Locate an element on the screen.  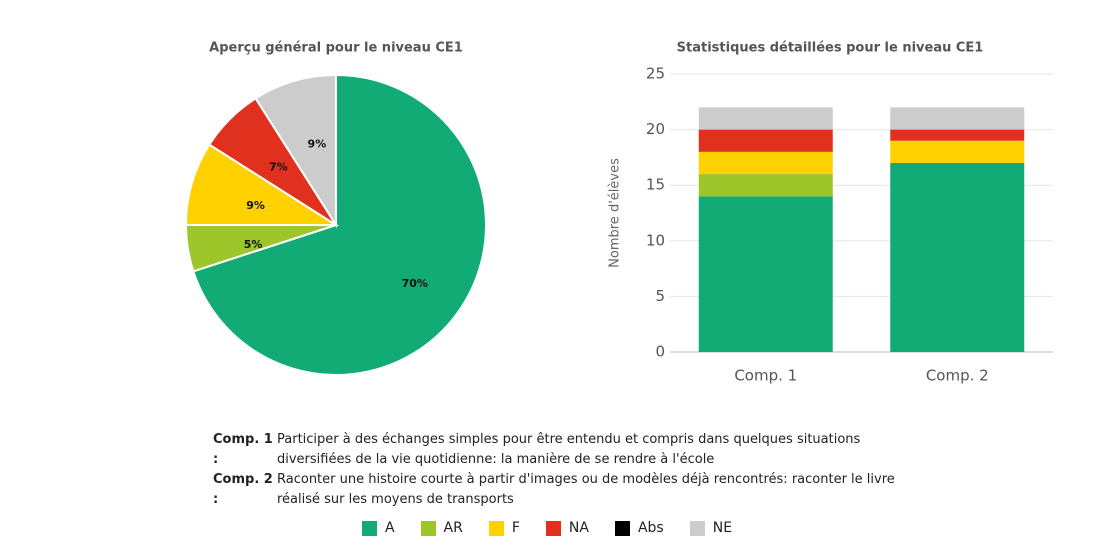
legend-label: AR is located at coordinates (453, 528).